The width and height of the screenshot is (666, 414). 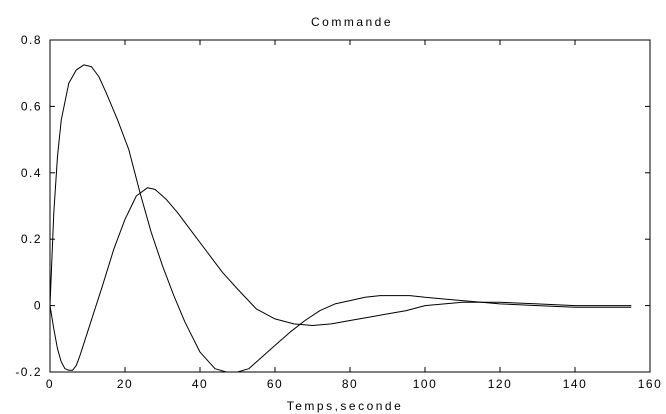 I want to click on x-tick-label: 0, so click(x=50, y=384).